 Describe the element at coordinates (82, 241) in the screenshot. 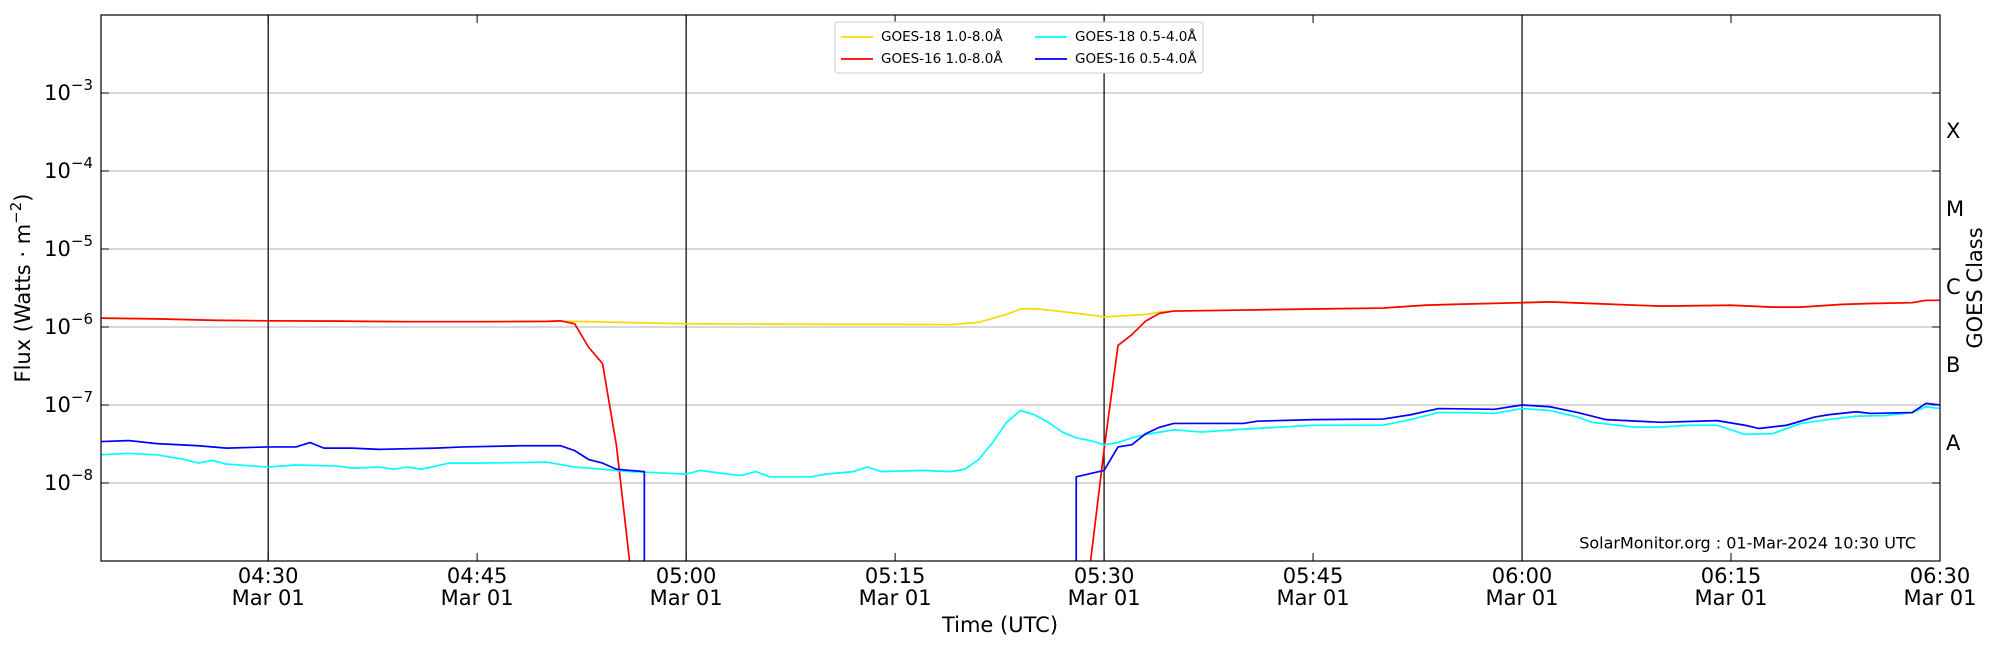

I see `y-tick-exponent: −5` at that location.